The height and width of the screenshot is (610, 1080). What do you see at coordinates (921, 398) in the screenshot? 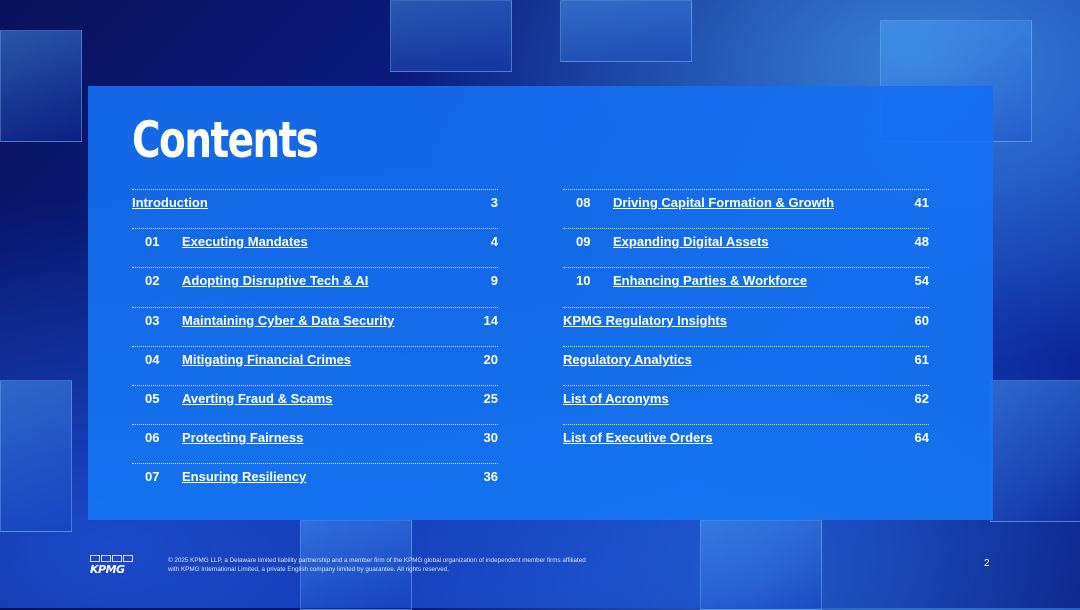
I see `toc-page-number: 62` at bounding box center [921, 398].